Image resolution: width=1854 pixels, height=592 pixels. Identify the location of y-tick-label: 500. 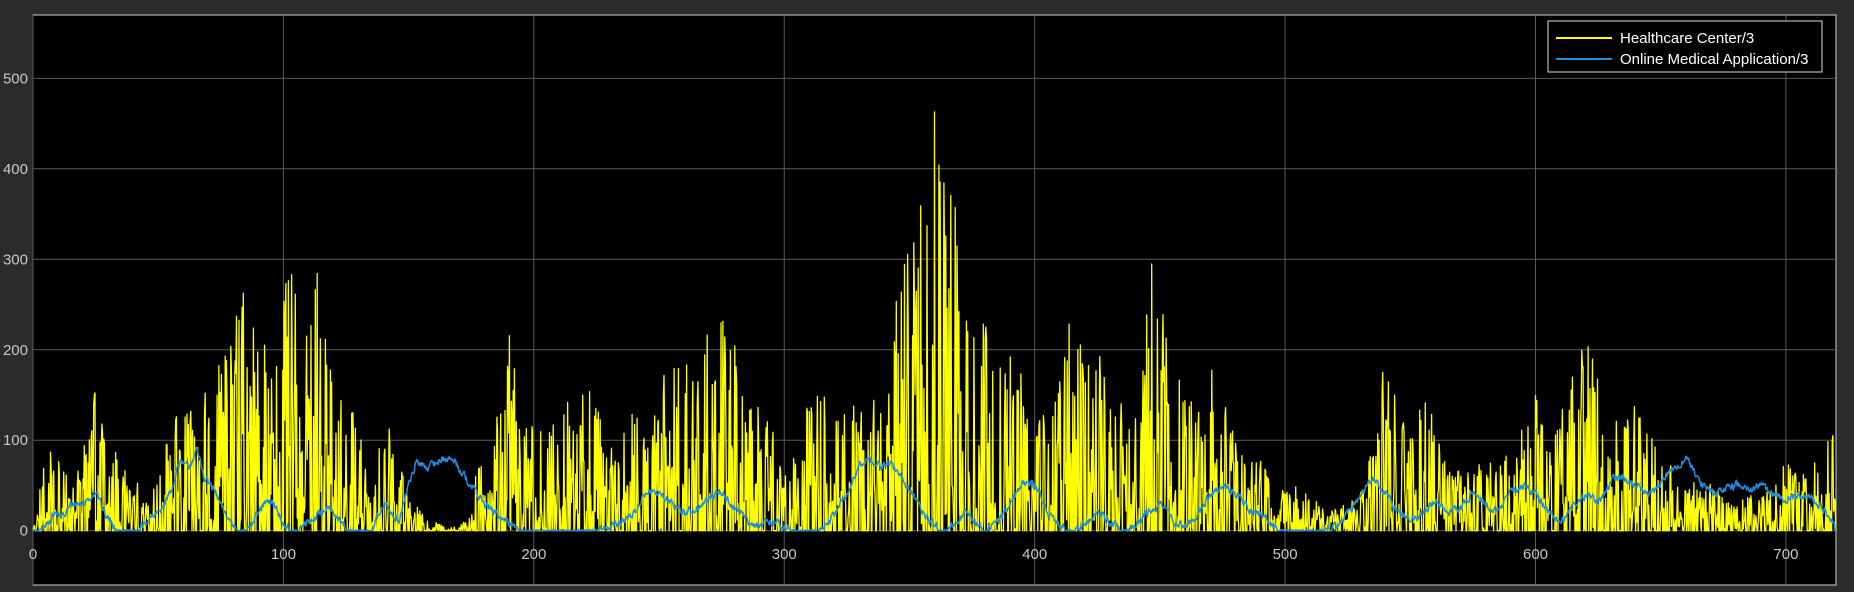
(15, 78).